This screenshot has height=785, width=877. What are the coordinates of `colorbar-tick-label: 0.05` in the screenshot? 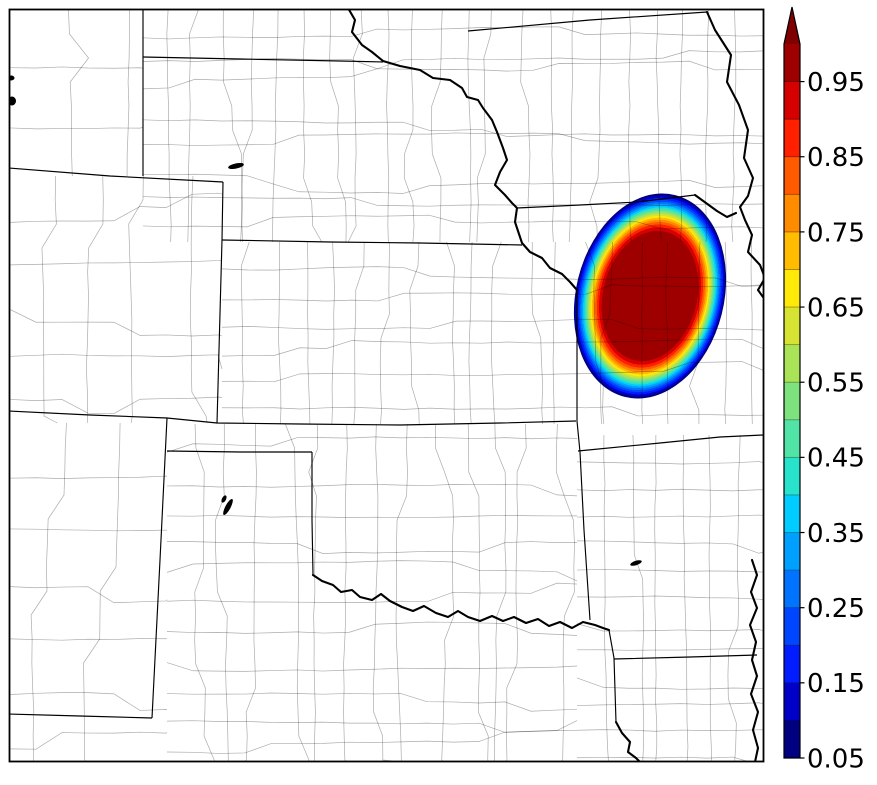 It's located at (836, 759).